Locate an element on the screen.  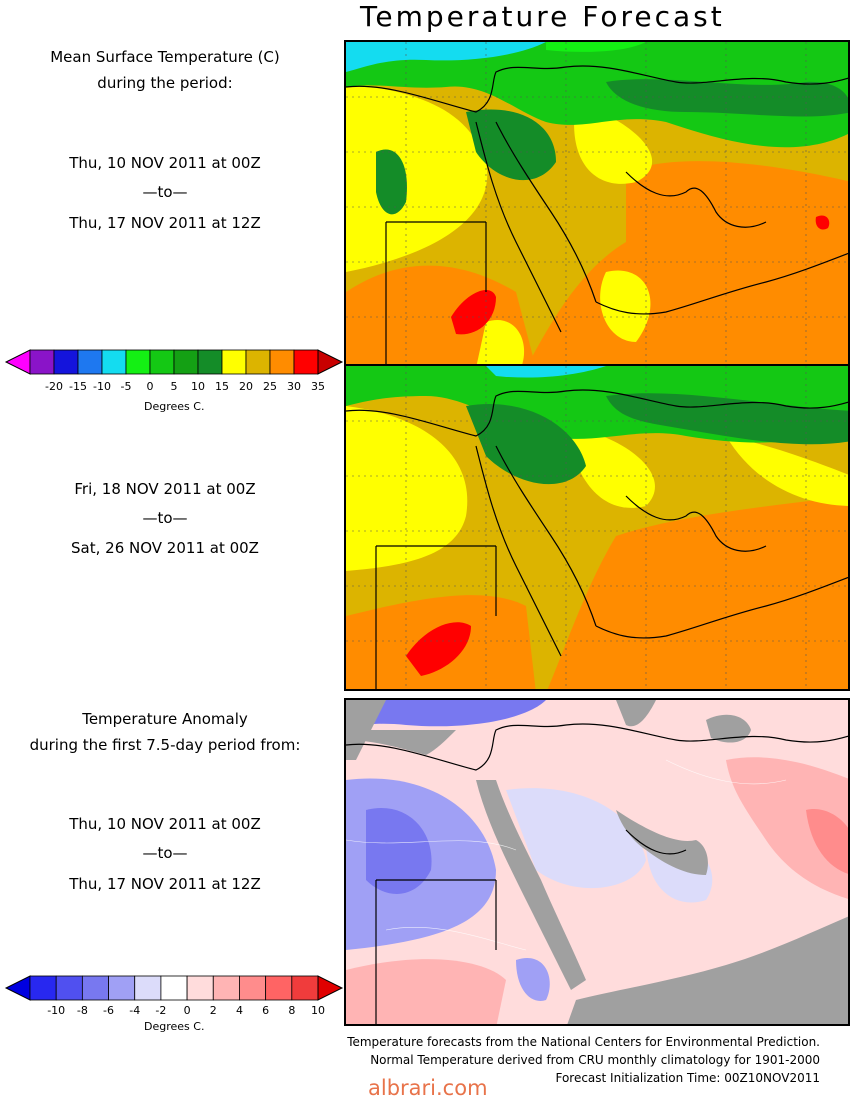
panel2-to: —to— is located at coordinates (165, 518).